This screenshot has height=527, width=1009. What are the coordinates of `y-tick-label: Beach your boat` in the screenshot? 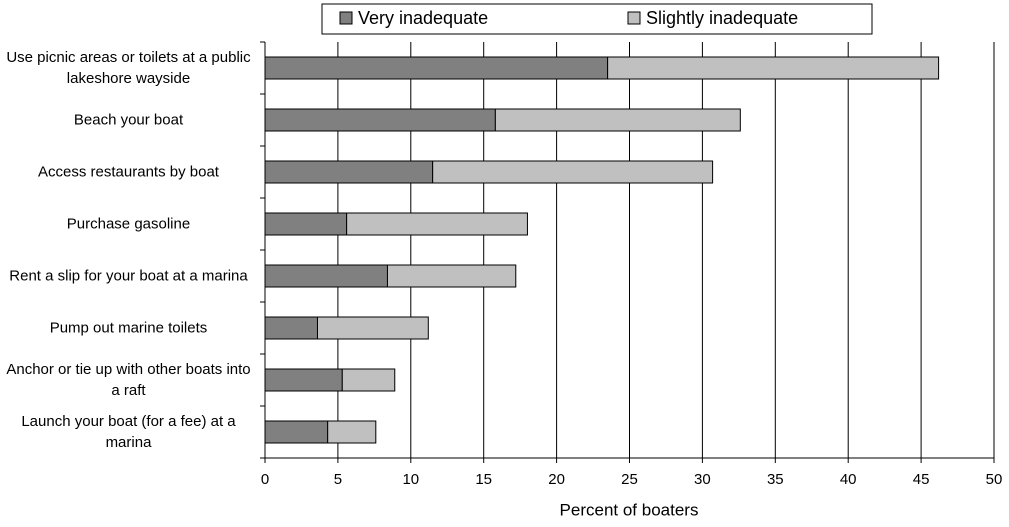 It's located at (128, 120).